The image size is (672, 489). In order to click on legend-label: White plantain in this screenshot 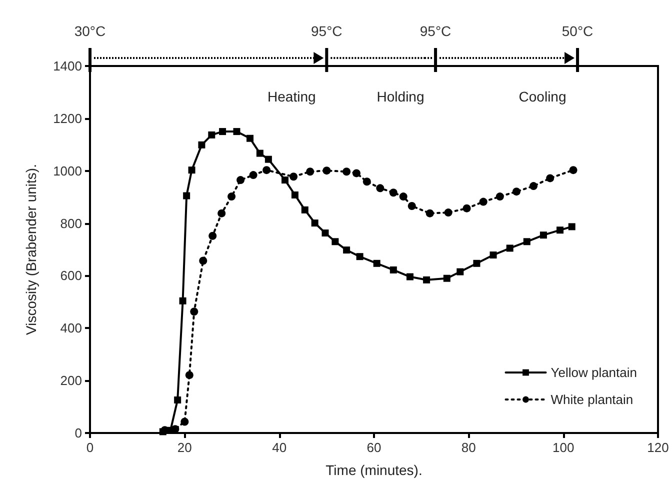, I will do `click(592, 399)`.